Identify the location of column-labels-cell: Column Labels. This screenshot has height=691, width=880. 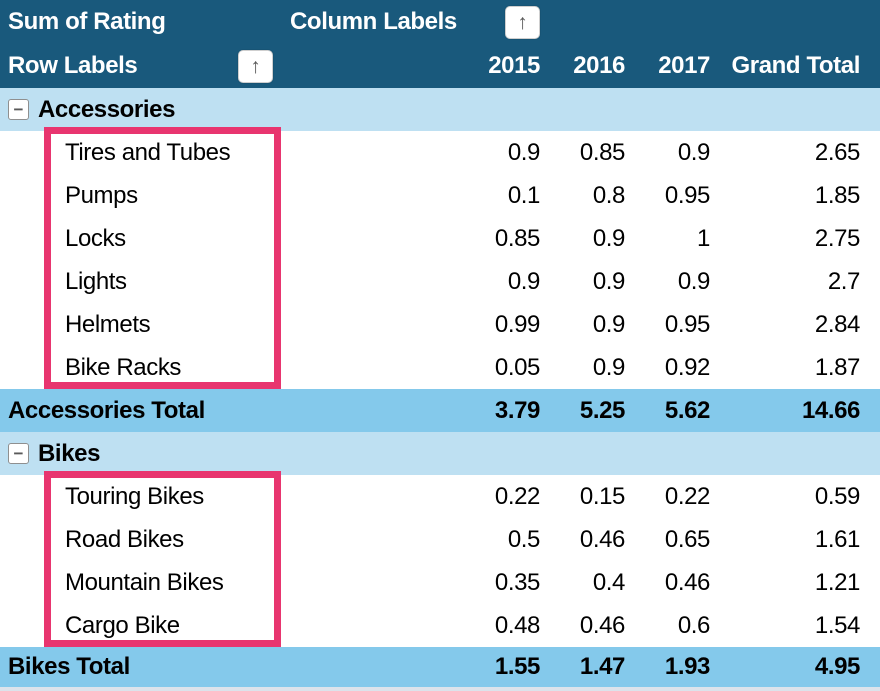
(373, 21).